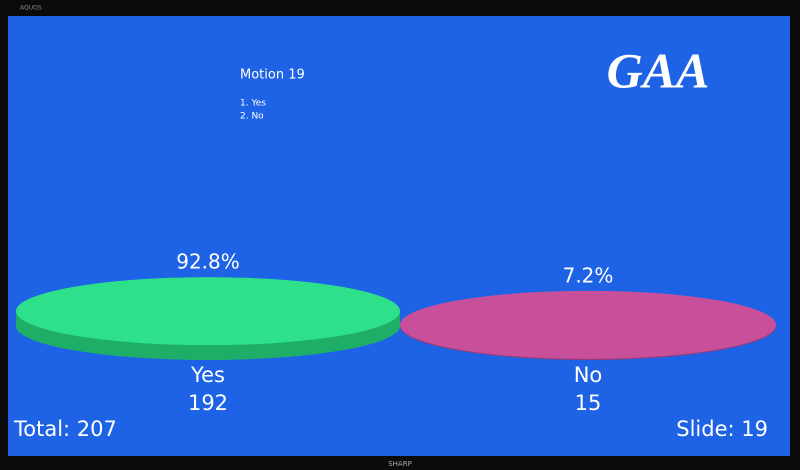 Image resolution: width=800 pixels, height=470 pixels. I want to click on logo: GAA, so click(658, 70).